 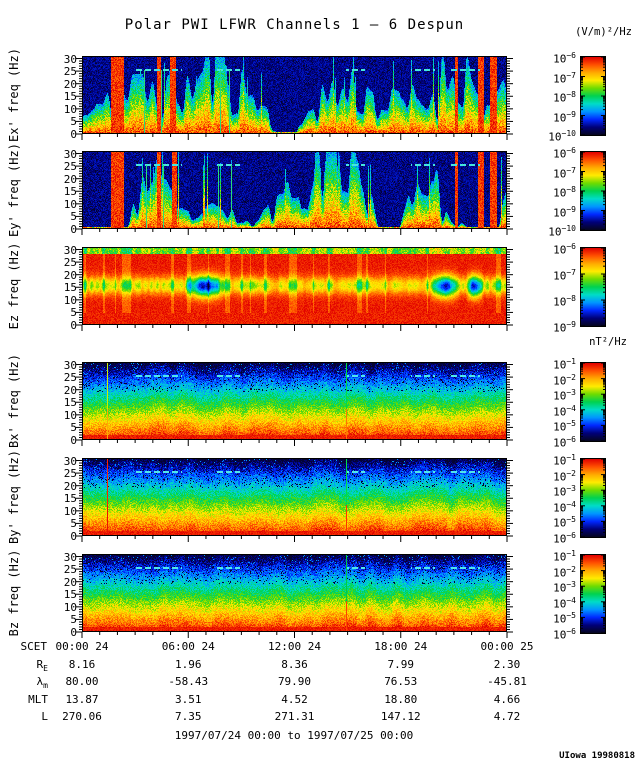 I want to click on ephemeris-value: 3.51, so click(x=188, y=699).